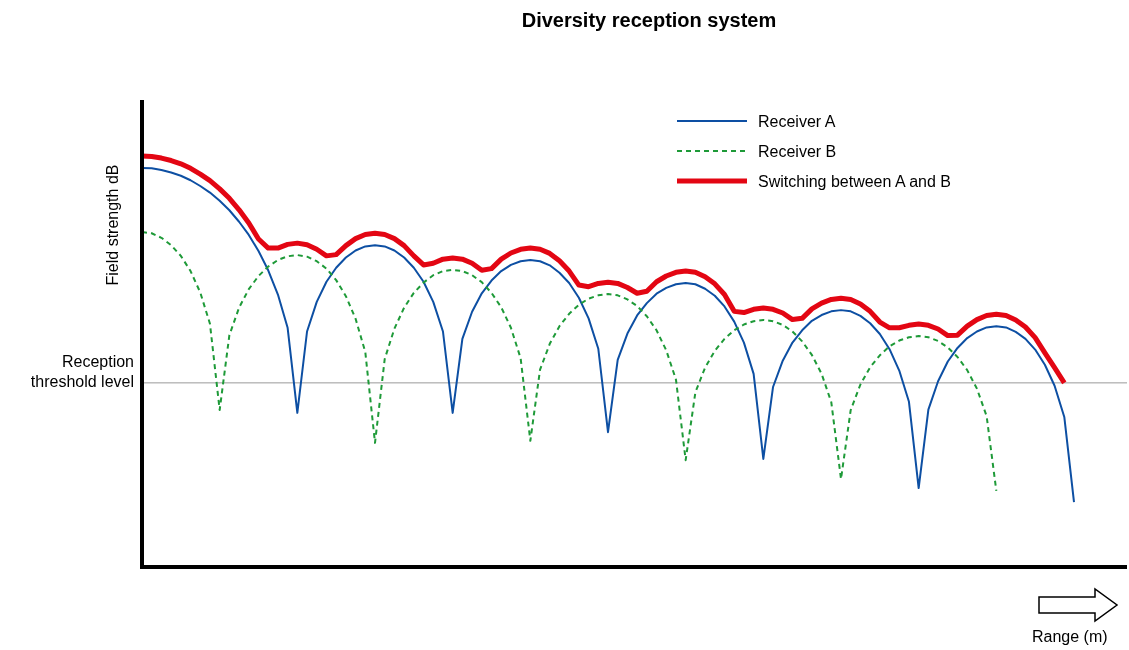 The image size is (1129, 650). I want to click on ref-line-label: Reception threshold level, so click(82, 371).